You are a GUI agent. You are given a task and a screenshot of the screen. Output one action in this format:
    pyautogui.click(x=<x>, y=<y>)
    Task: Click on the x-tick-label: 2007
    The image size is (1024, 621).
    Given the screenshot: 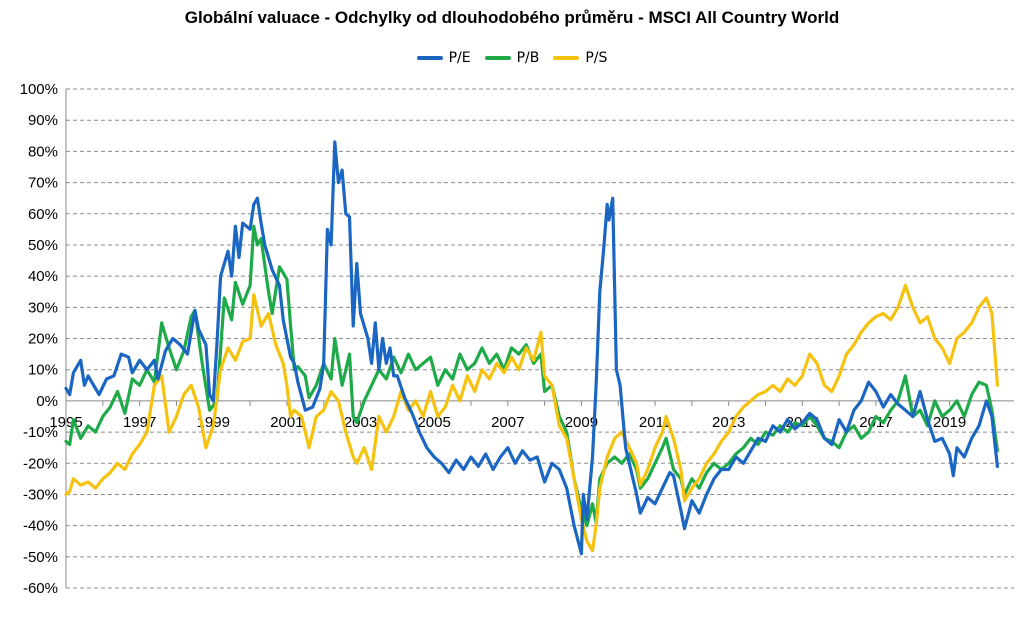 What is the action you would take?
    pyautogui.click(x=507, y=422)
    